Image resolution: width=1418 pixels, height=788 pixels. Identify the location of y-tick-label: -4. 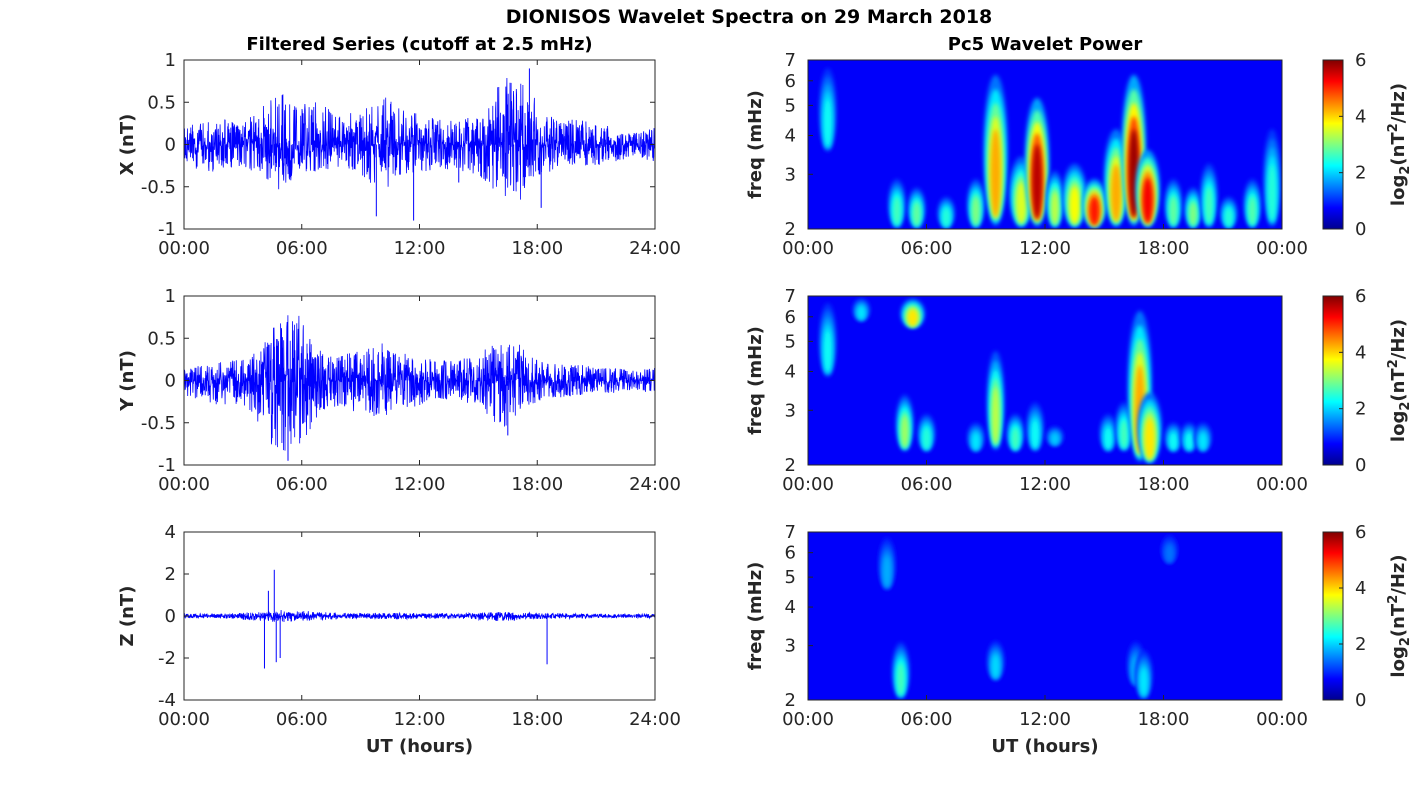
(167, 700).